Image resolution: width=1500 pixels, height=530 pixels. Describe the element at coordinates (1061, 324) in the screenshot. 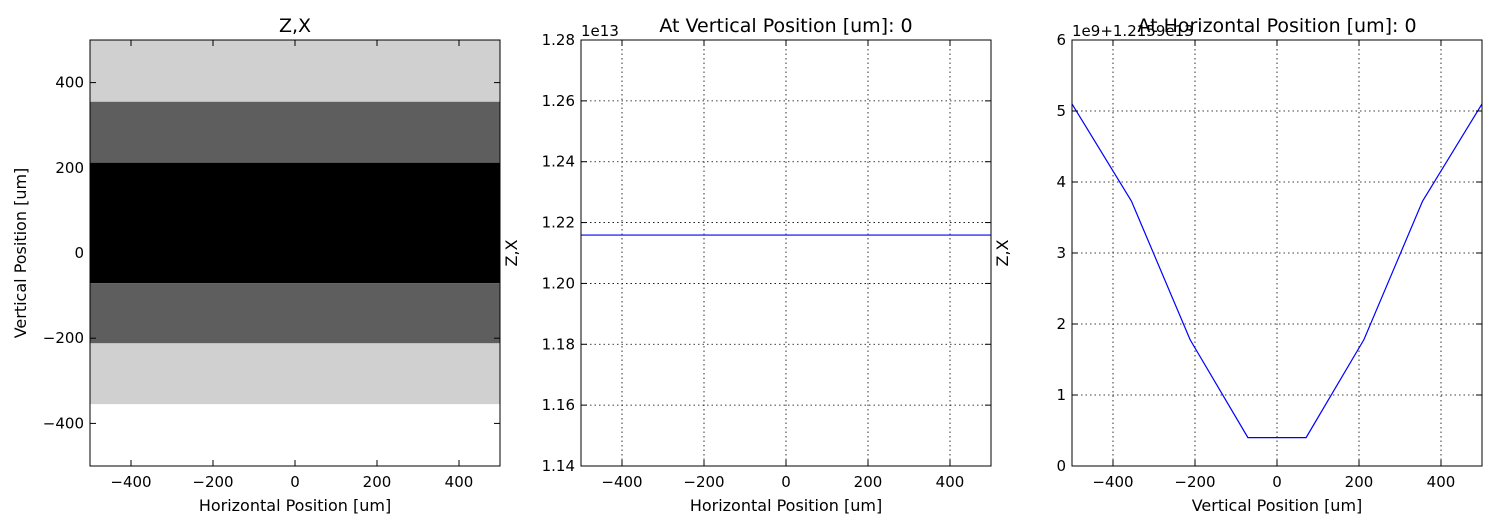

I see `vertical-cut-ytick-label-2: 2` at that location.